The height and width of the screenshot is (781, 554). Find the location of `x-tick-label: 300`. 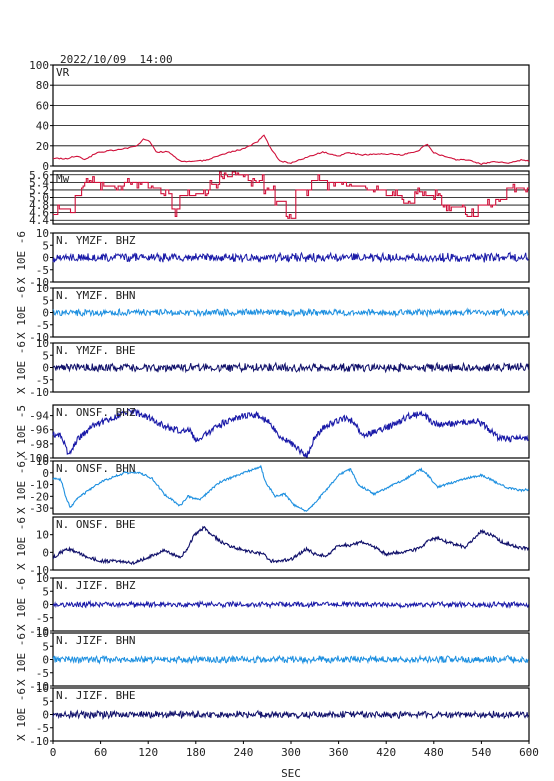

x-tick-label: 300 is located at coordinates (291, 752).